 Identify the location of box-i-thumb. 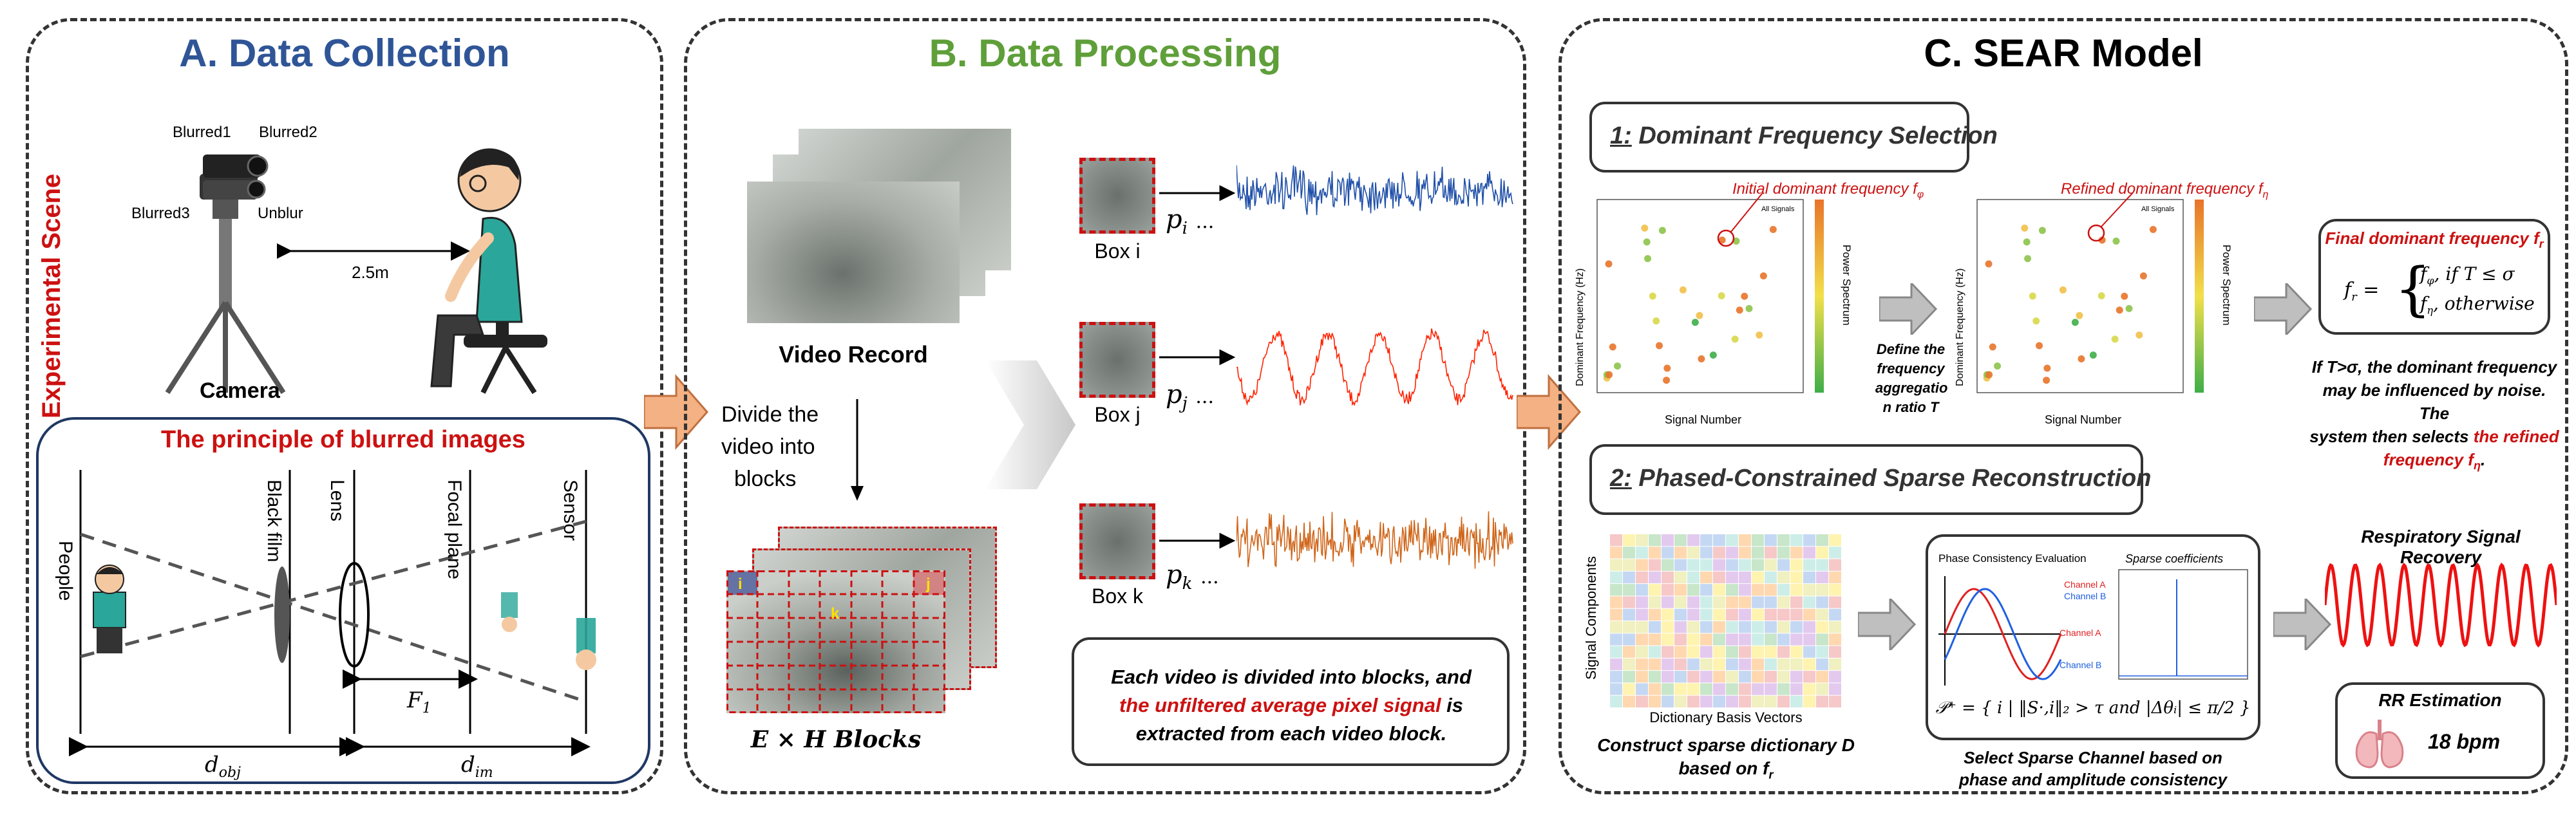
(1117, 196).